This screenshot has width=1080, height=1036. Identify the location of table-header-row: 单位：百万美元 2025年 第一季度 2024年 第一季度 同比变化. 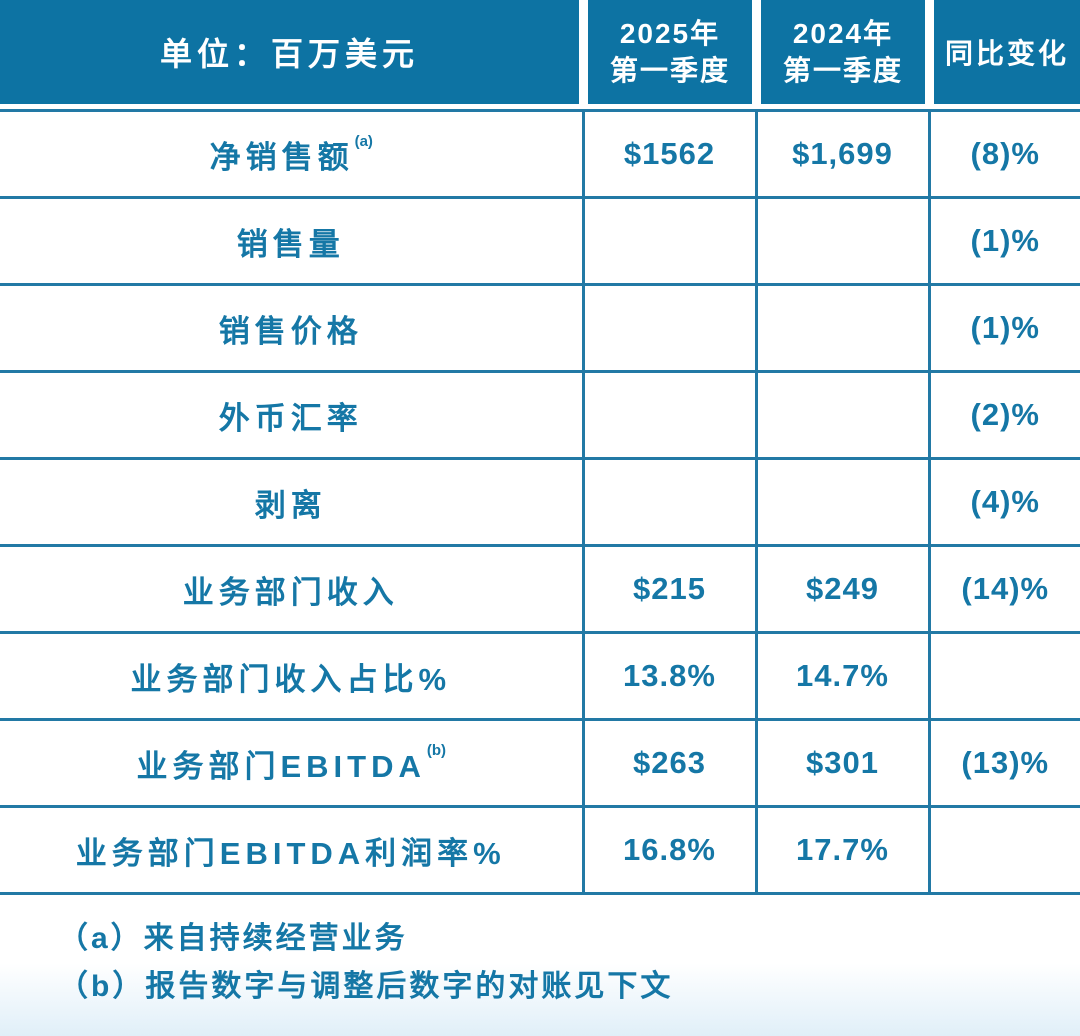
(540, 52).